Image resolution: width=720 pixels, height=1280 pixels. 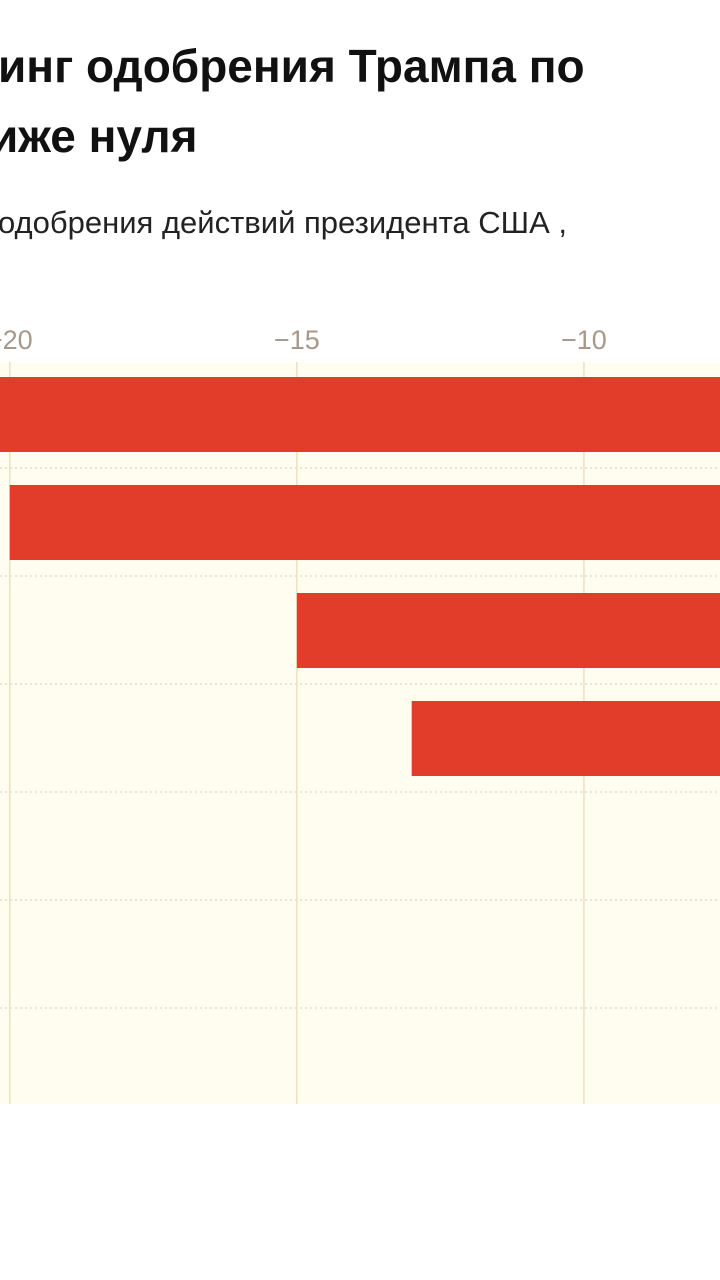 What do you see at coordinates (297, 340) in the screenshot?
I see `x-tick-label: −15` at bounding box center [297, 340].